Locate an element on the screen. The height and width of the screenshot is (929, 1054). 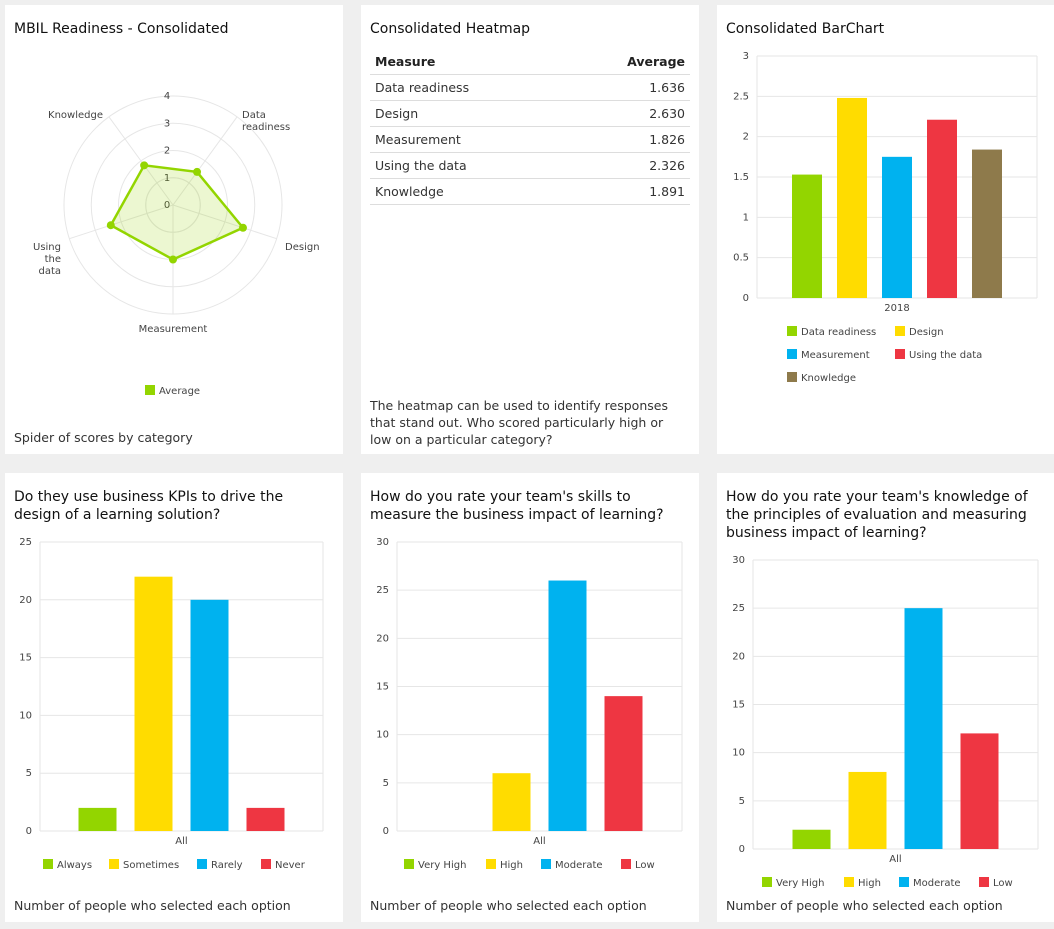
measure-cell: Data readiness is located at coordinates (467, 87).